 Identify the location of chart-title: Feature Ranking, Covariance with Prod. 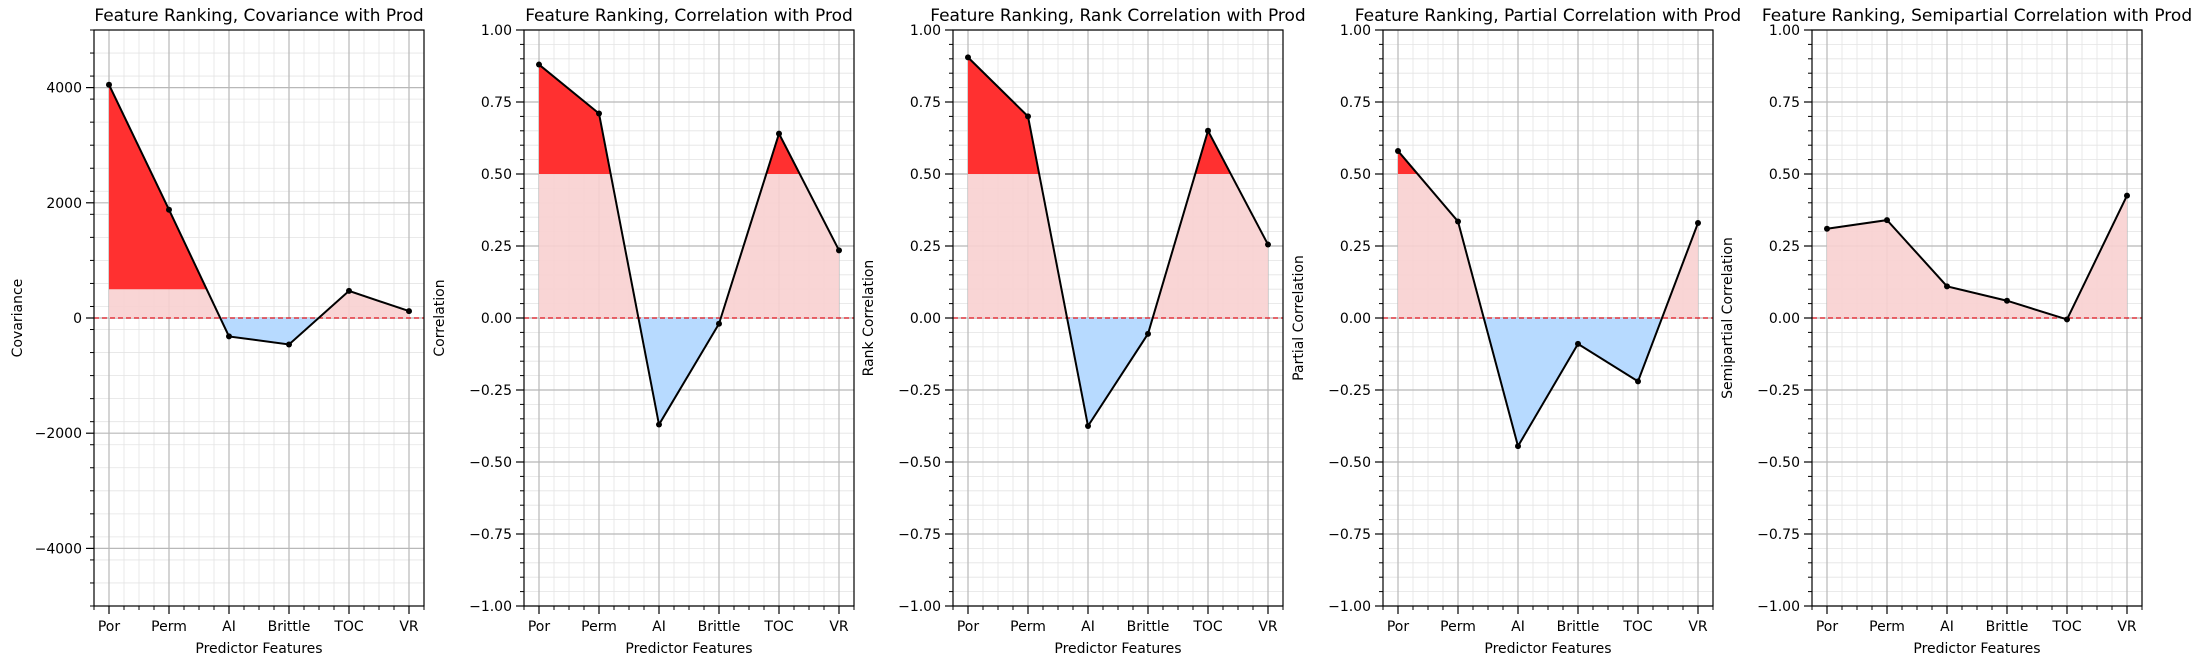
(258, 16).